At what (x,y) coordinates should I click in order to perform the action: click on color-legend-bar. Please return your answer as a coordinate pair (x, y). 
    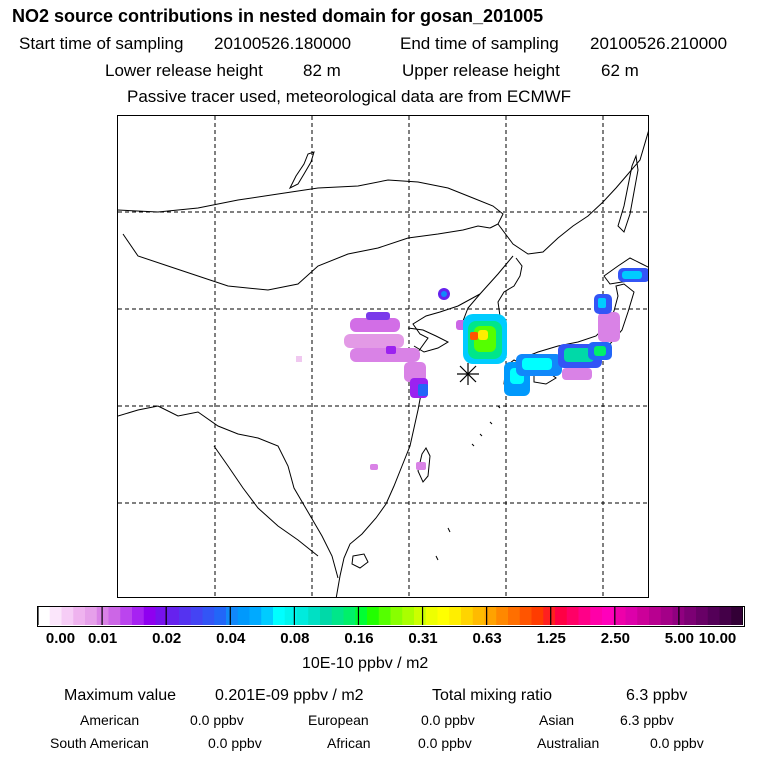
    Looking at the image, I should click on (390, 616).